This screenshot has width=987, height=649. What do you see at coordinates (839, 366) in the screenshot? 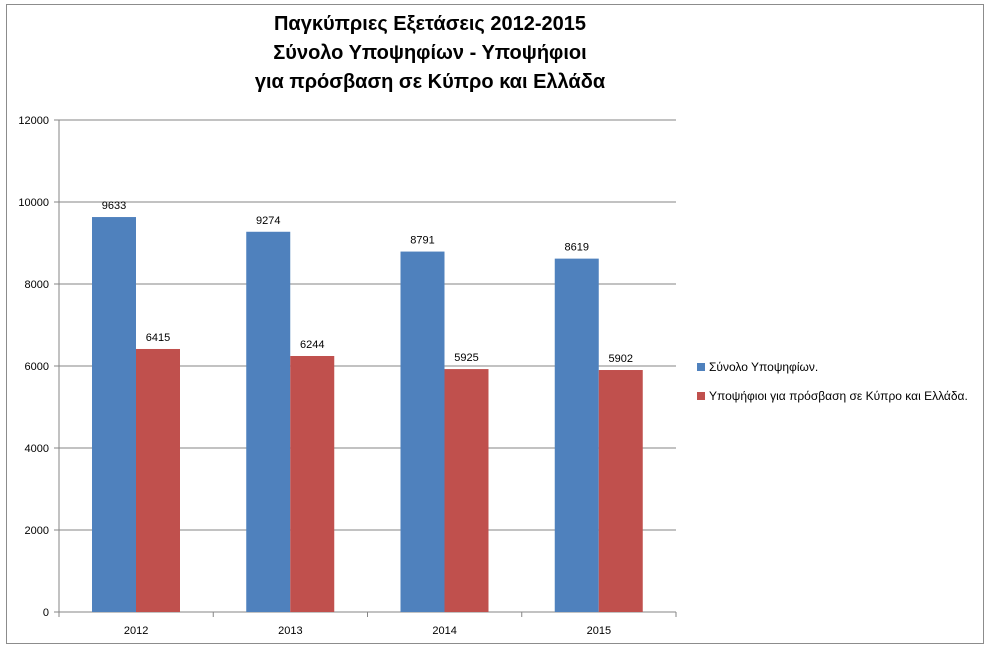
I see `legend-item-total: Σύνολο Υποψηφίων.` at bounding box center [839, 366].